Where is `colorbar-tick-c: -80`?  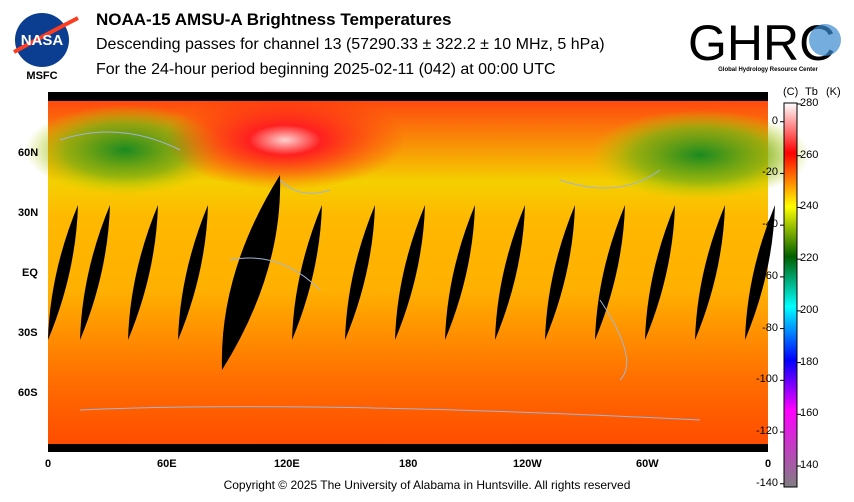
colorbar-tick-c: -80 is located at coordinates (770, 327).